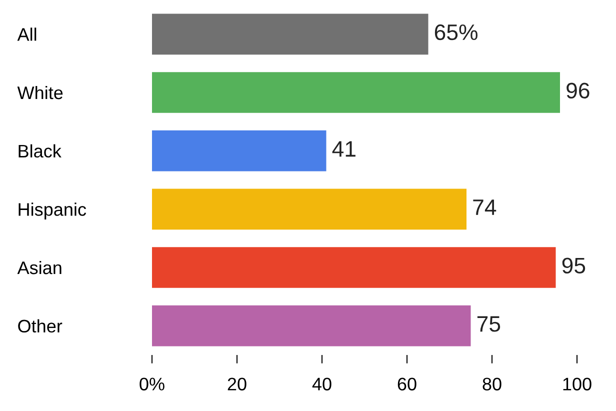 This screenshot has width=616, height=411. Describe the element at coordinates (40, 151) in the screenshot. I see `y-tick-label: Black` at that location.